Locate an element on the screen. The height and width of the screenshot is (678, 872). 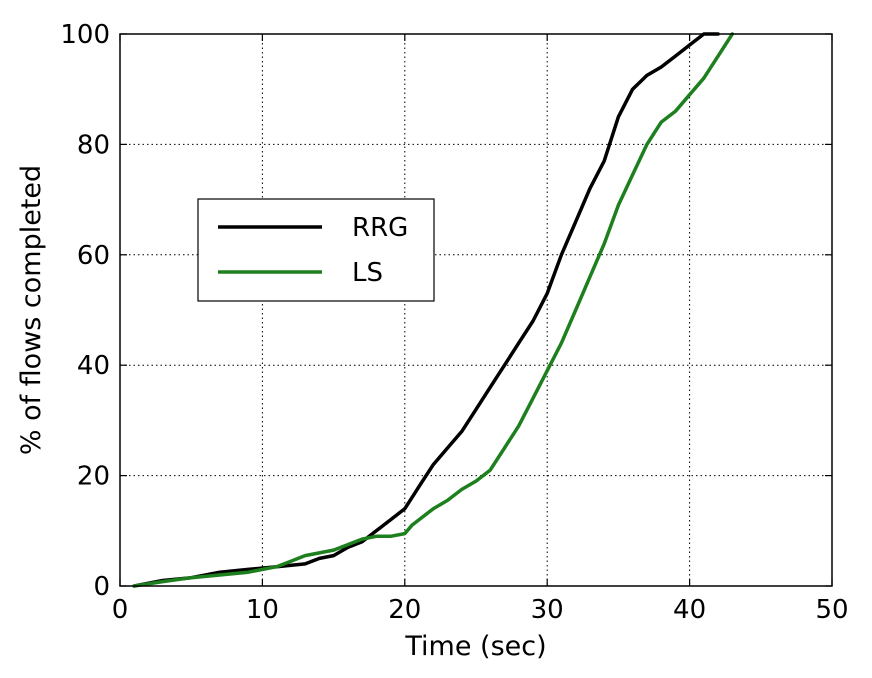
x-axis-title: Time (sec) is located at coordinates (475, 646).